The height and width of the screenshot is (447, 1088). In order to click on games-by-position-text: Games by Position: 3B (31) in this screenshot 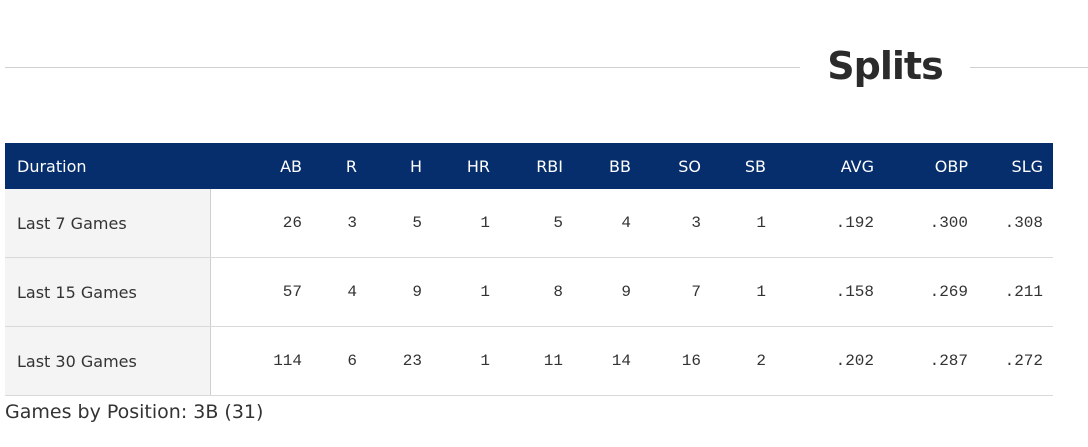, I will do `click(134, 412)`.